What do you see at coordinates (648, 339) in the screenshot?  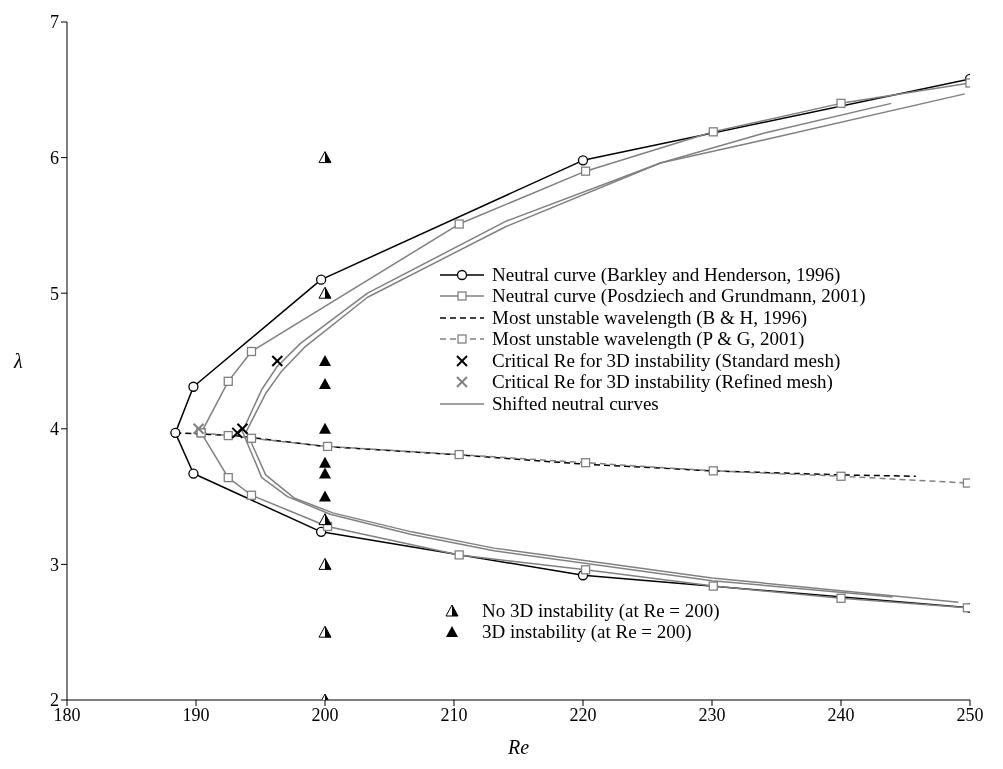 I see `legend-label: Most unstable wavelength (P & G, 2001)` at bounding box center [648, 339].